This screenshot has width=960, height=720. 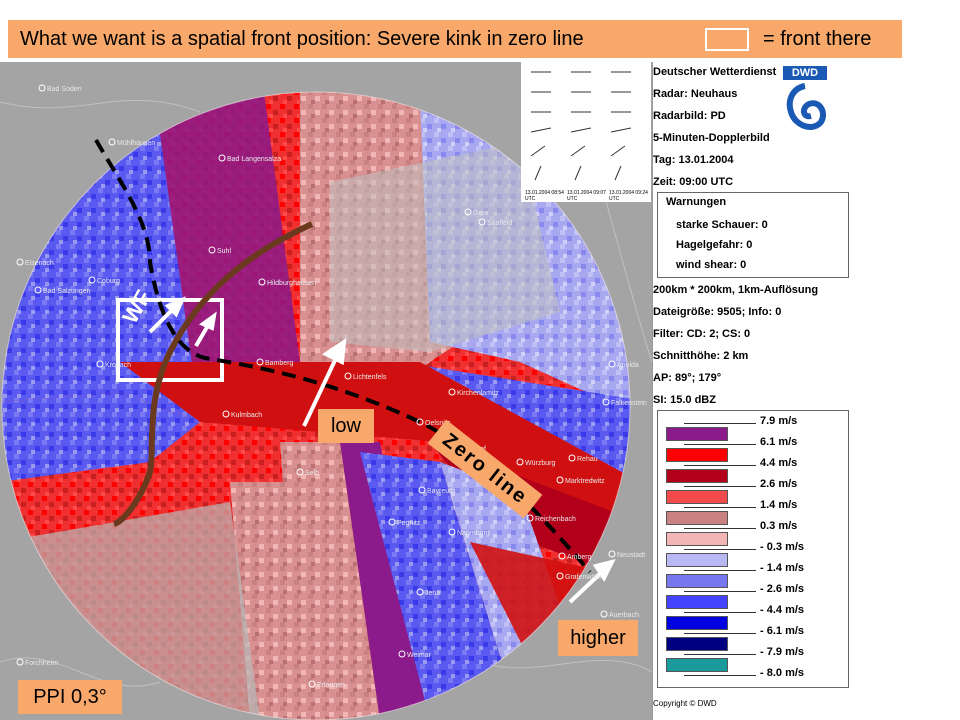 What do you see at coordinates (555, 519) in the screenshot?
I see `city-label: Reichenbach` at bounding box center [555, 519].